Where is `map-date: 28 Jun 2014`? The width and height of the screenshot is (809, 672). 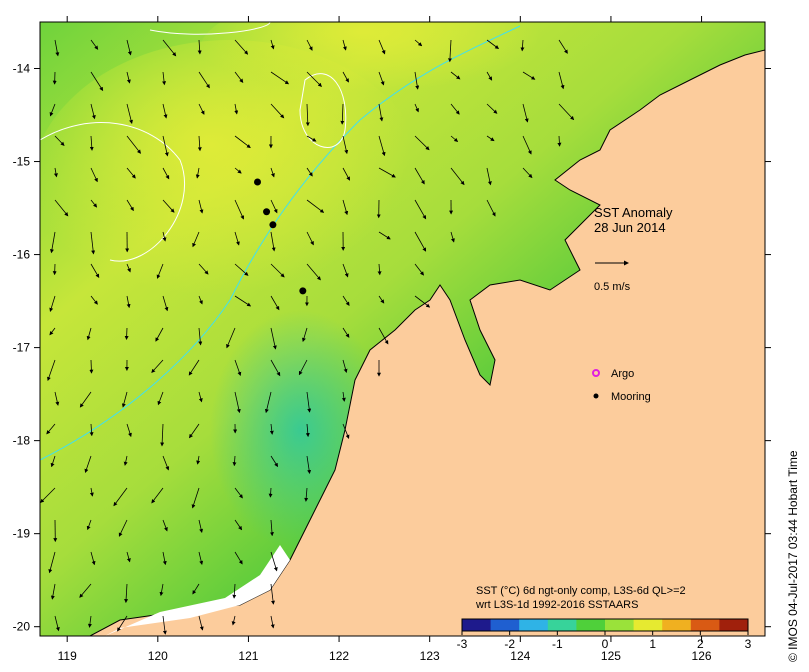
map-date: 28 Jun 2014 is located at coordinates (630, 227).